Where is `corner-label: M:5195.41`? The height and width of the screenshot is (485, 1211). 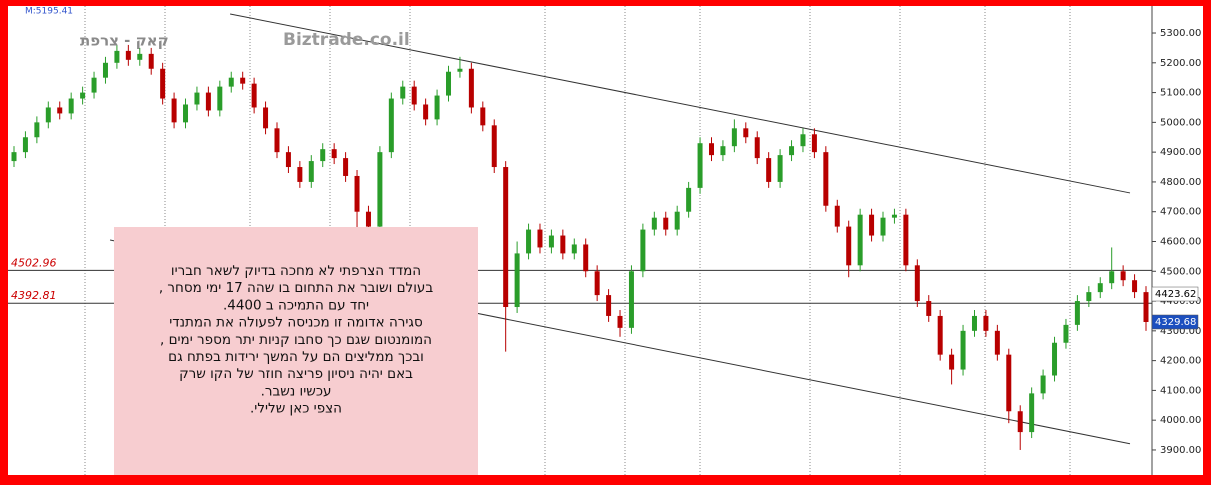
corner-label: M:5195.41 is located at coordinates (49, 12).